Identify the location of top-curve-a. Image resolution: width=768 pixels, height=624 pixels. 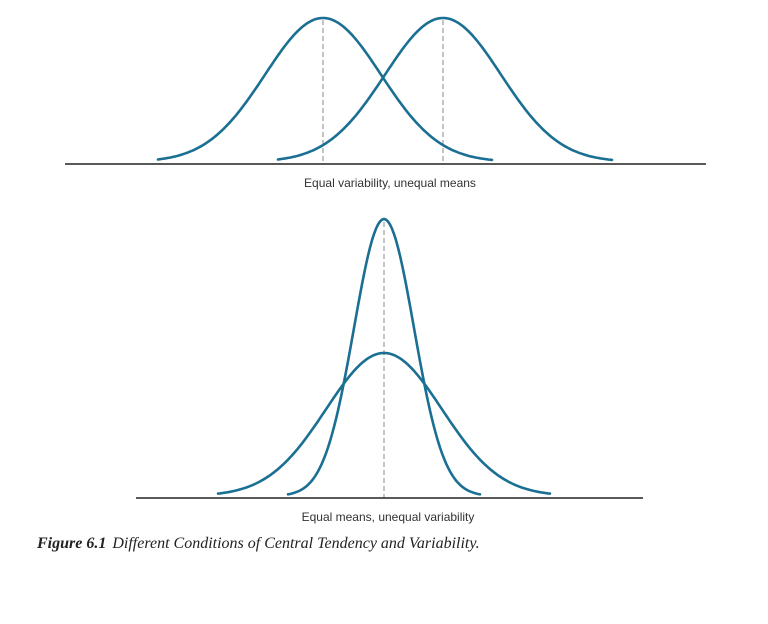
(325, 89).